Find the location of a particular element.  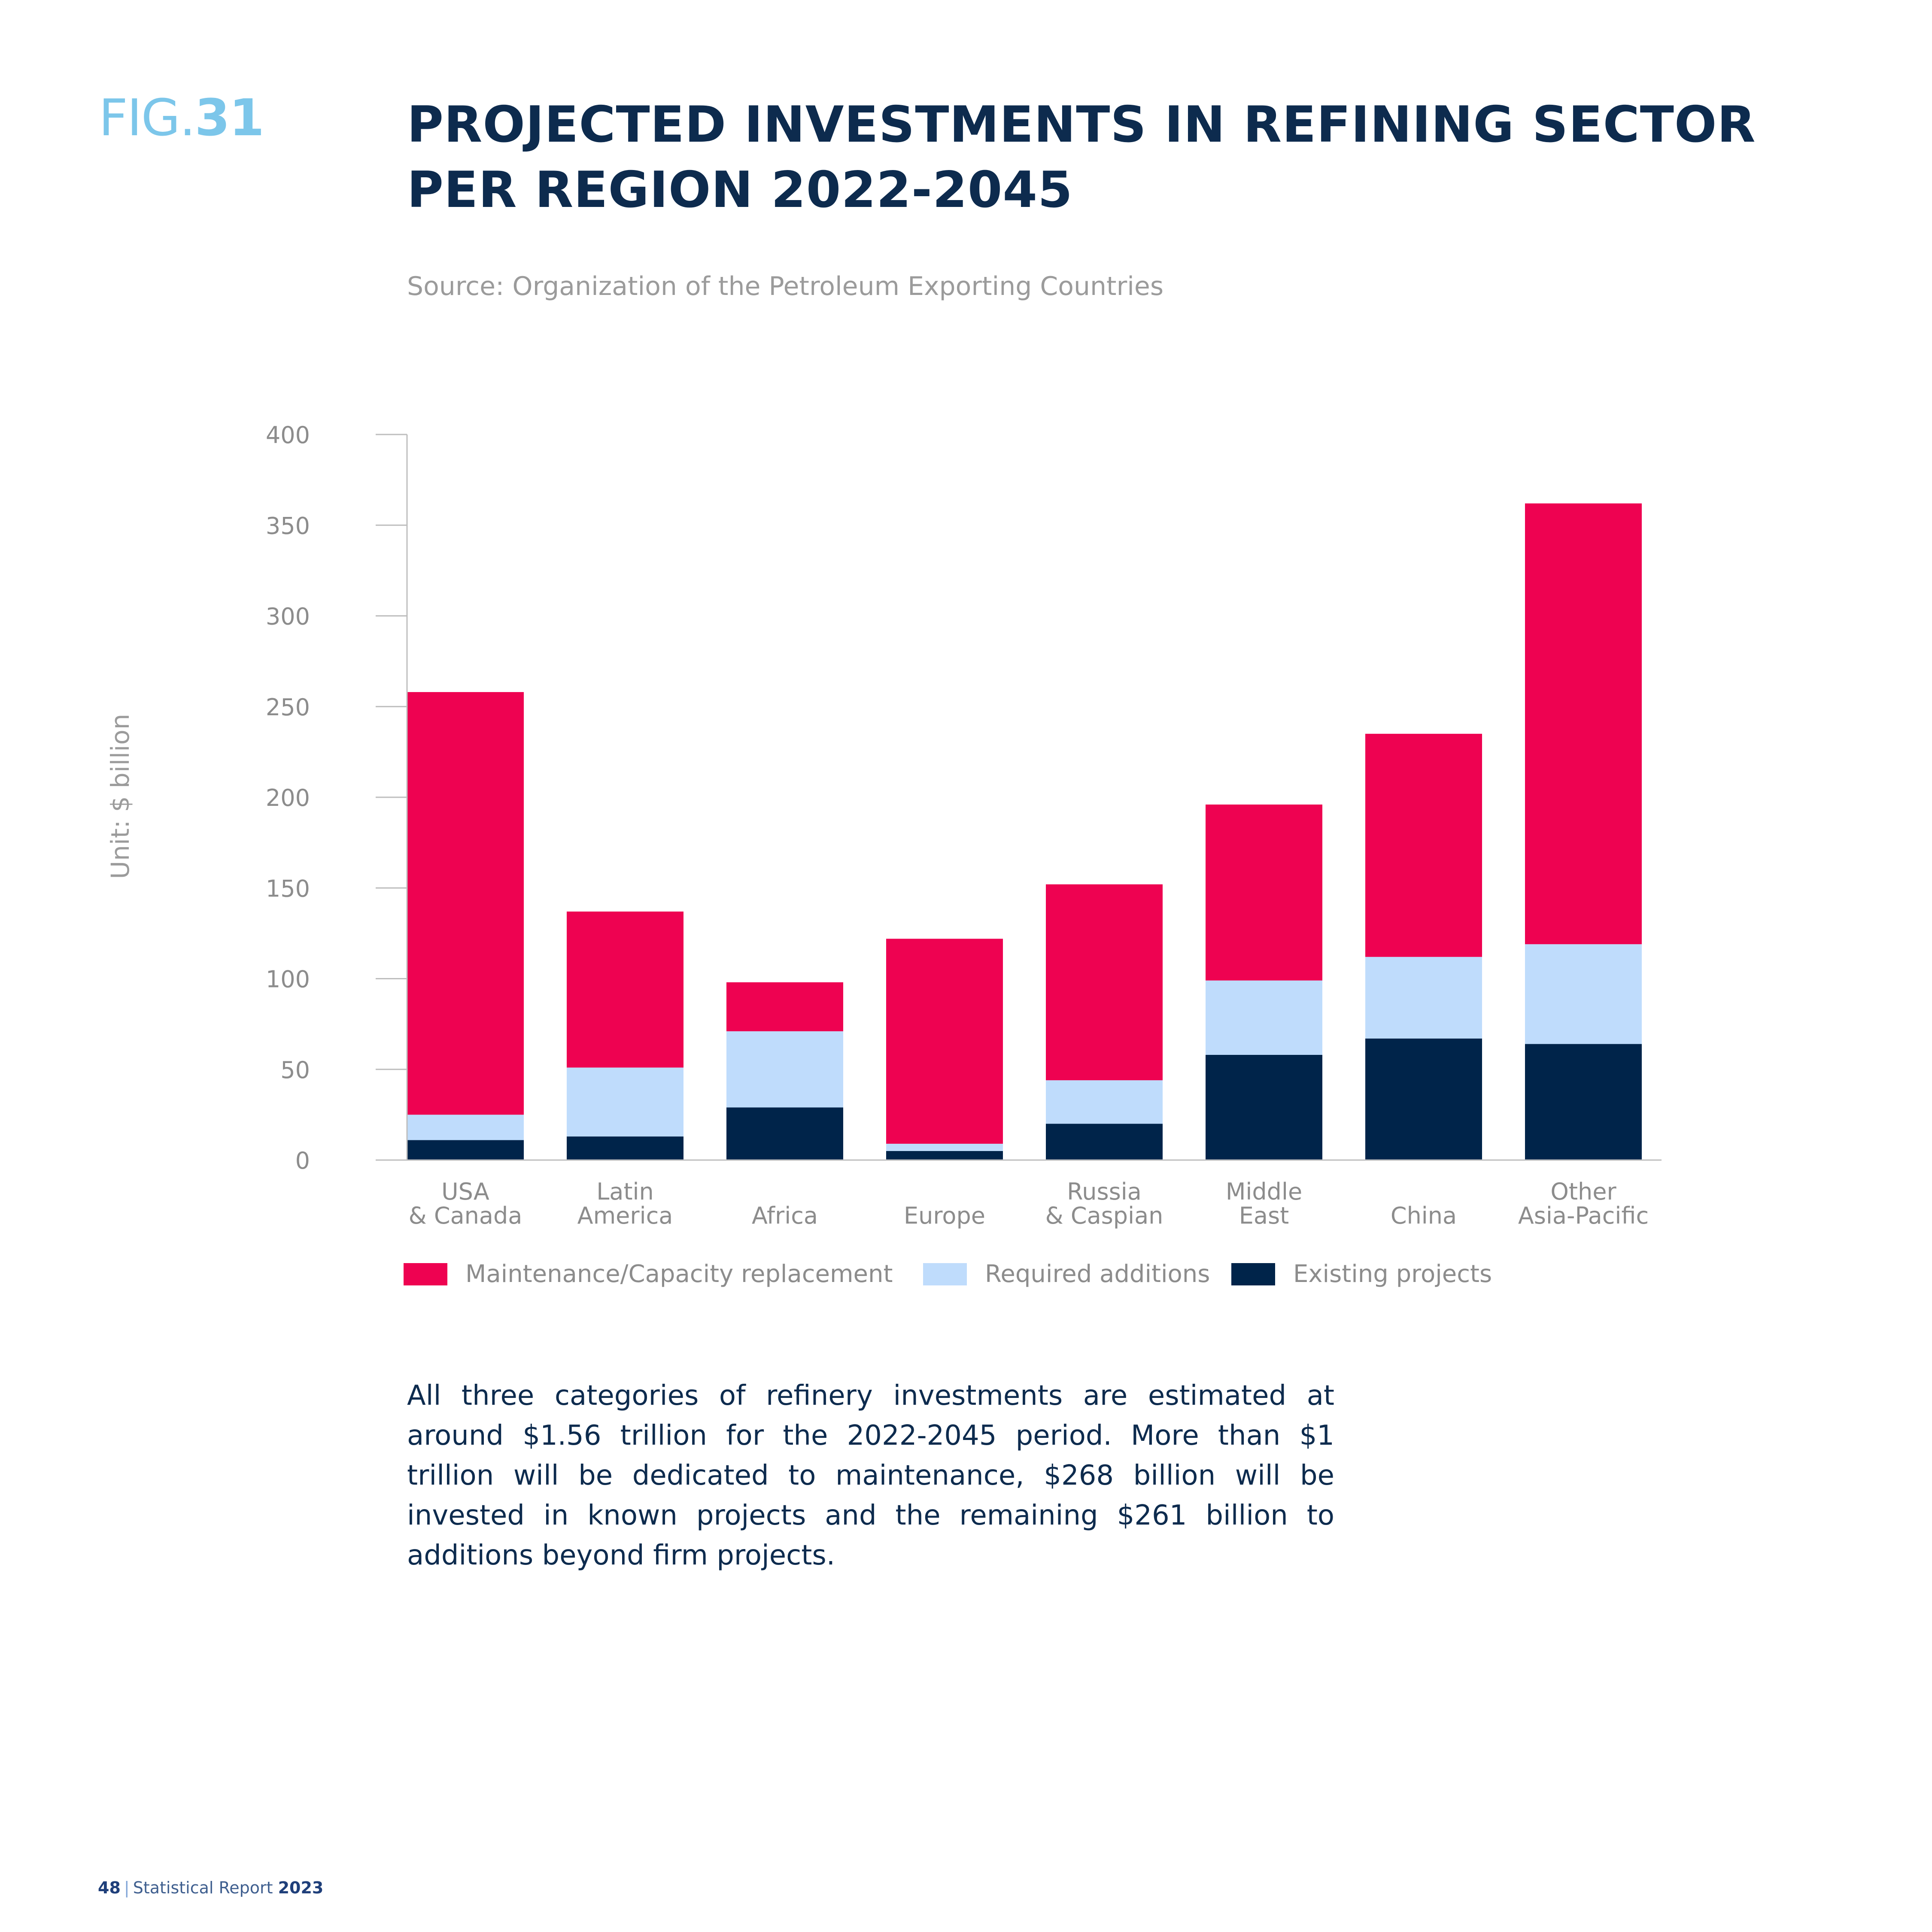

x-tick-label-5-1: East is located at coordinates (1264, 1215).